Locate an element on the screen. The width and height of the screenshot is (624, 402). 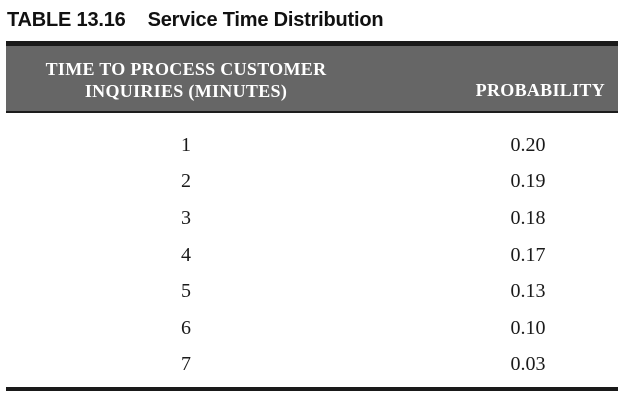
table-row: 3 0.18 is located at coordinates (312, 218).